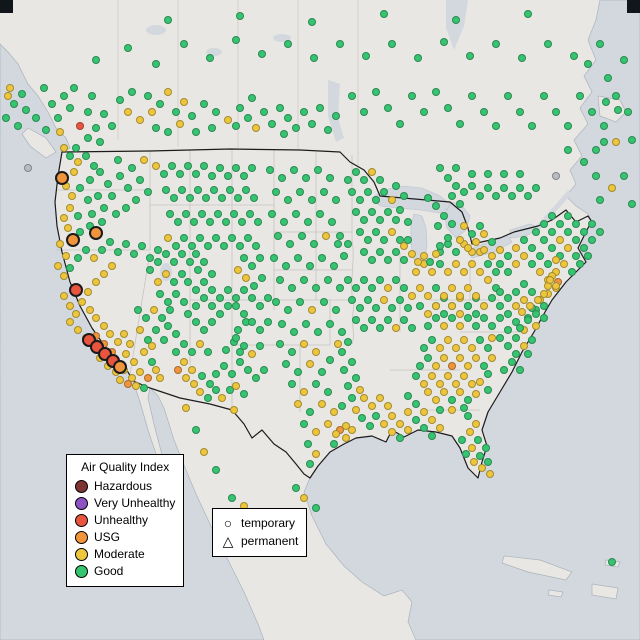 This screenshot has width=640, height=640. I want to click on station-marker-unhealthy, so click(80, 126).